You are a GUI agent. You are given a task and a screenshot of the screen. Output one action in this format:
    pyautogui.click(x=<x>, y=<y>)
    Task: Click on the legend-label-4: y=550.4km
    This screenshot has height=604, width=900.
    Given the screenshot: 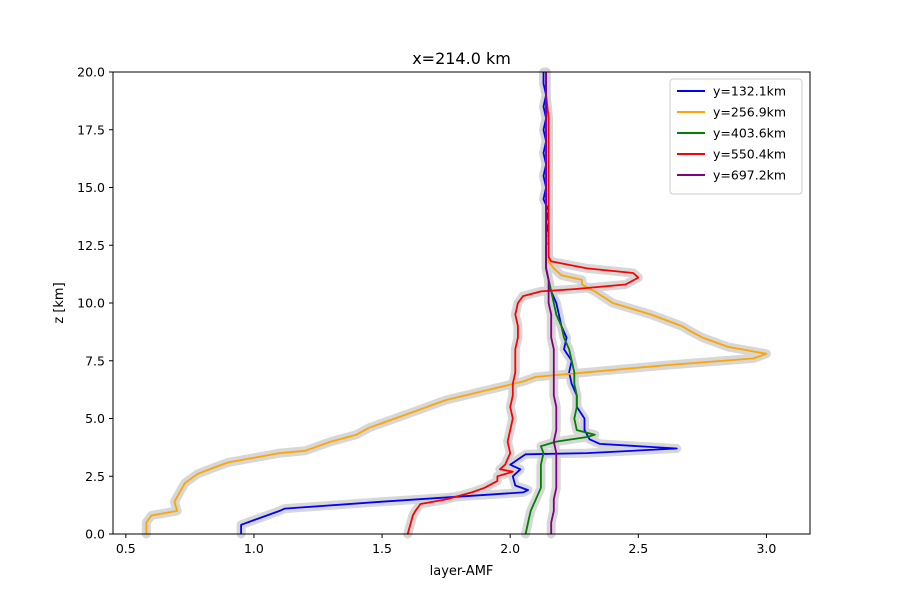 What is the action you would take?
    pyautogui.click(x=749, y=154)
    